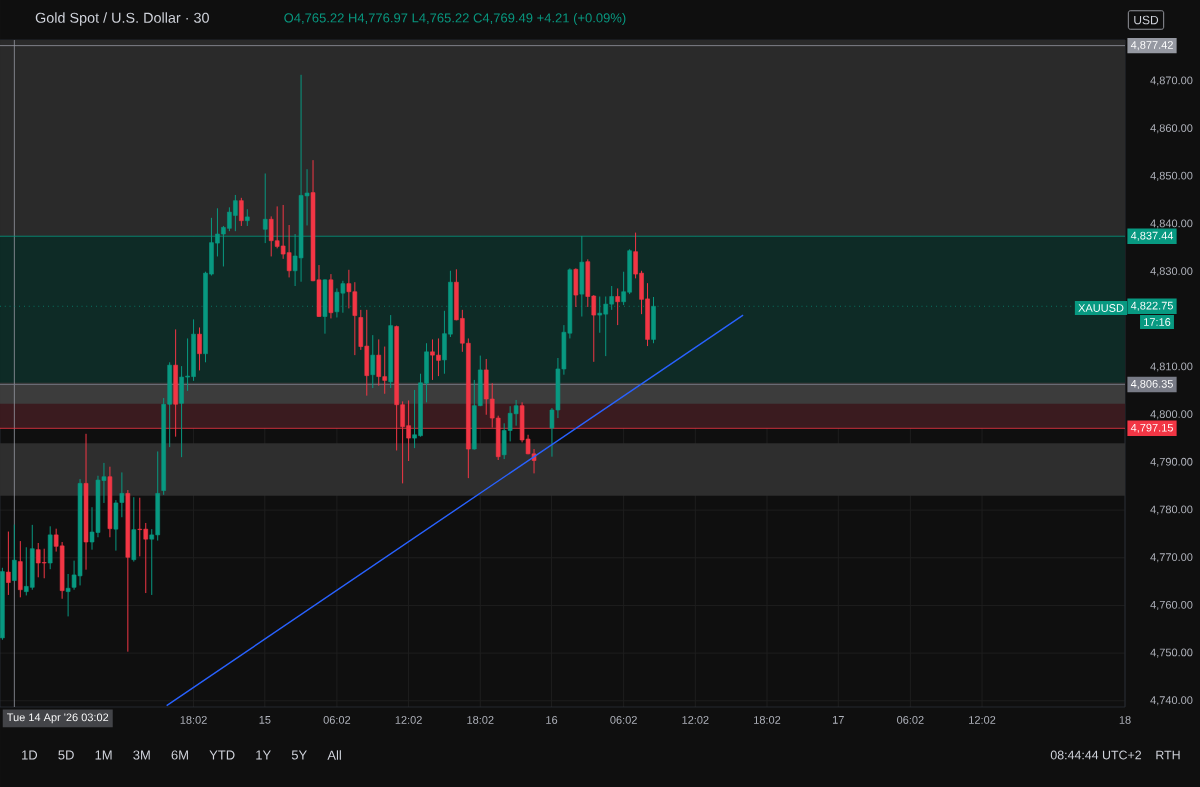 This screenshot has height=787, width=1200. What do you see at coordinates (334, 755) in the screenshot?
I see `text: All` at bounding box center [334, 755].